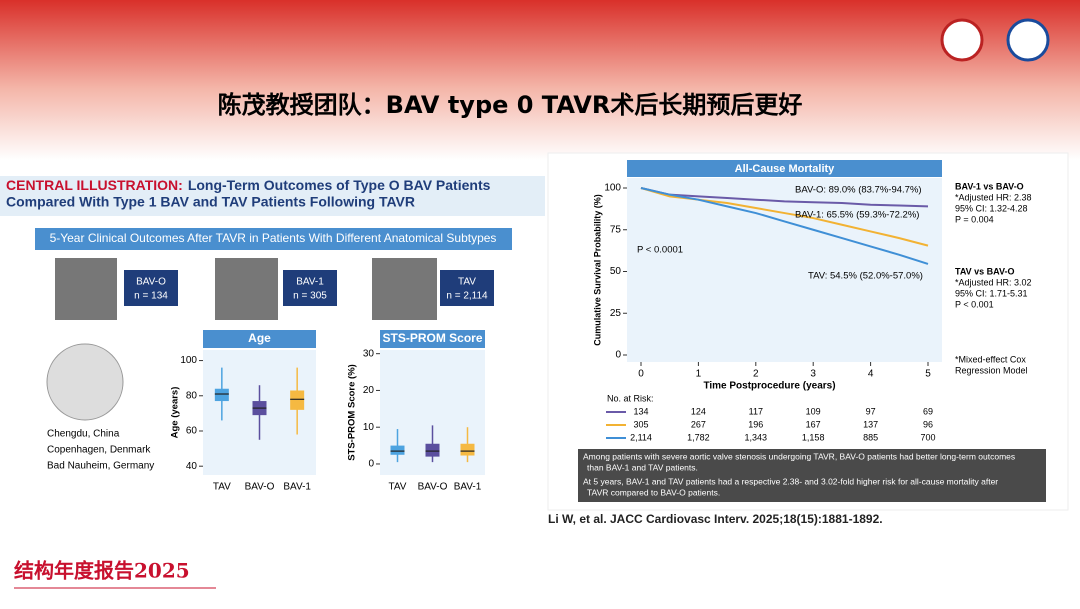 This screenshot has height=609, width=1080. What do you see at coordinates (616, 271) in the screenshot?
I see `y-tick-label: 50` at bounding box center [616, 271].